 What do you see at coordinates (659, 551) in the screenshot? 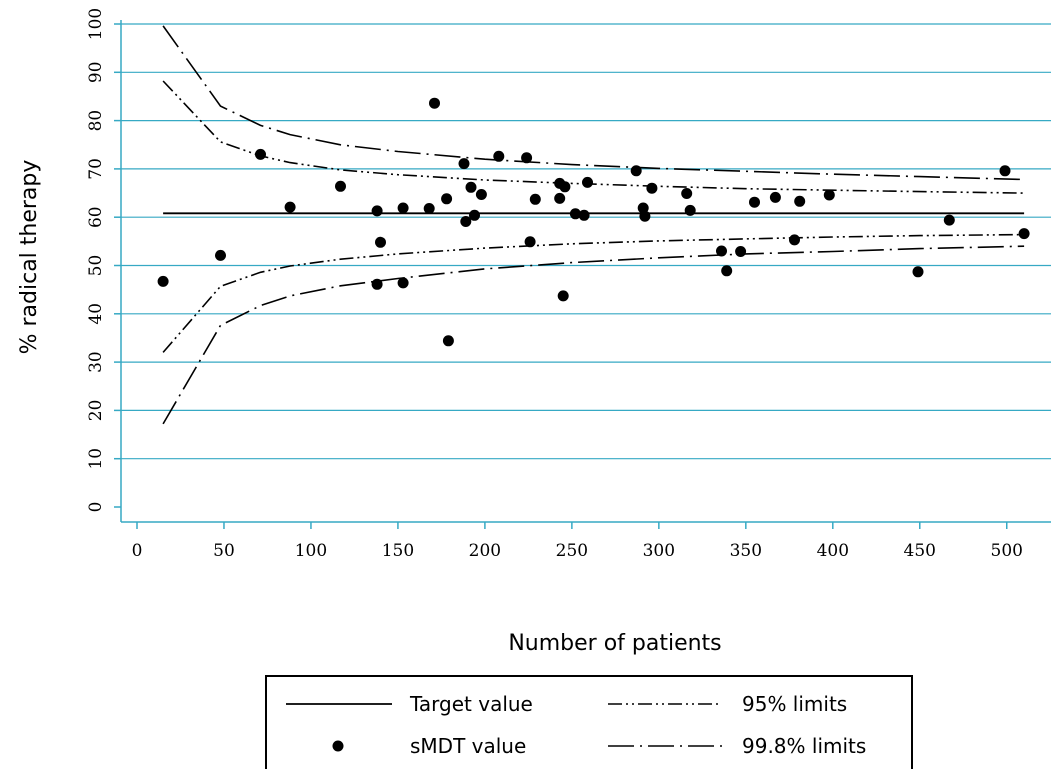
I see `x-tick-label: 300` at bounding box center [659, 551].